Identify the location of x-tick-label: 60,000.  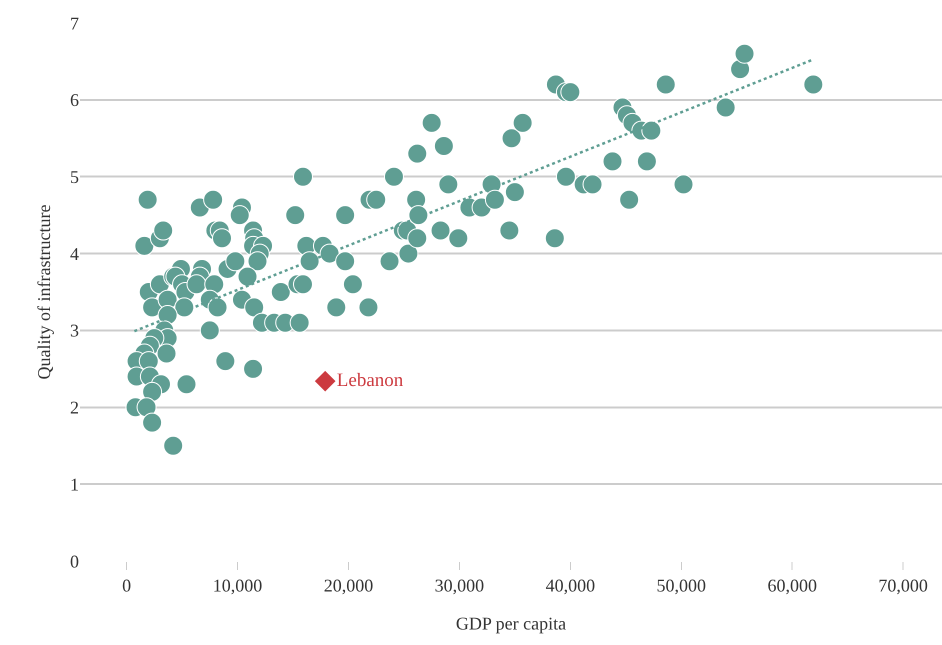
(792, 586).